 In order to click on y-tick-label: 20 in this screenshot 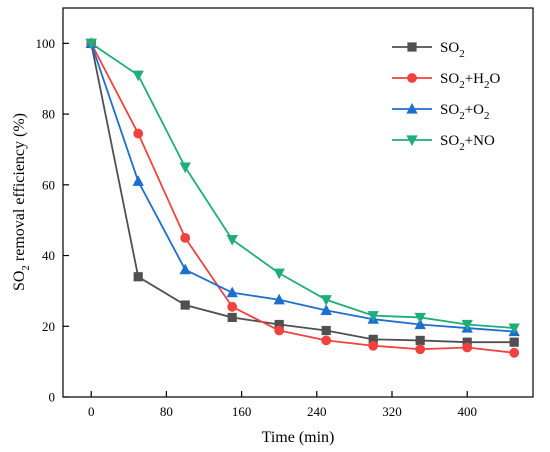, I will do `click(48, 326)`.